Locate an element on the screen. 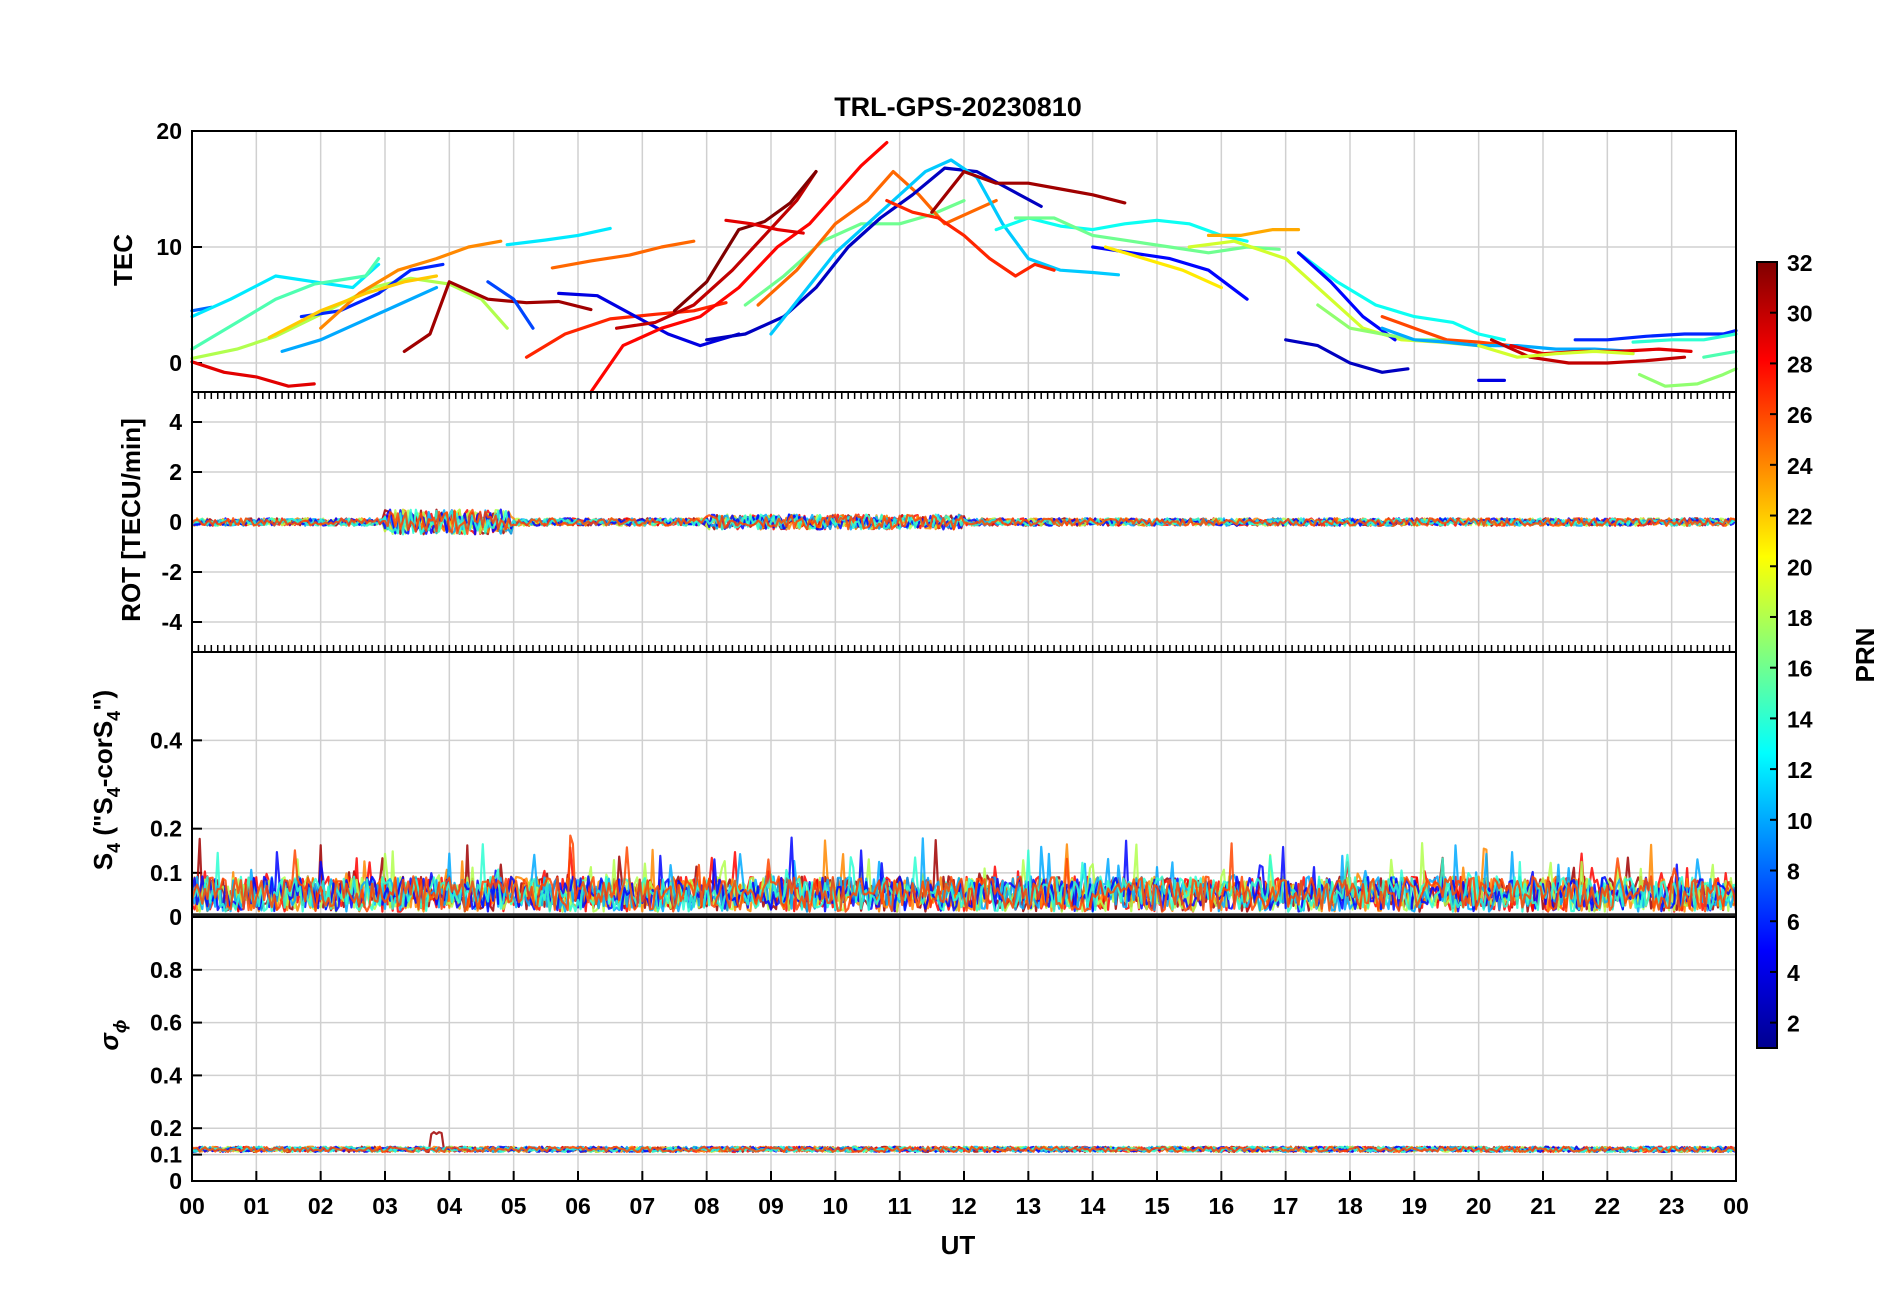 This screenshot has width=1902, height=1292. y-tick-label: -4 is located at coordinates (172, 622).